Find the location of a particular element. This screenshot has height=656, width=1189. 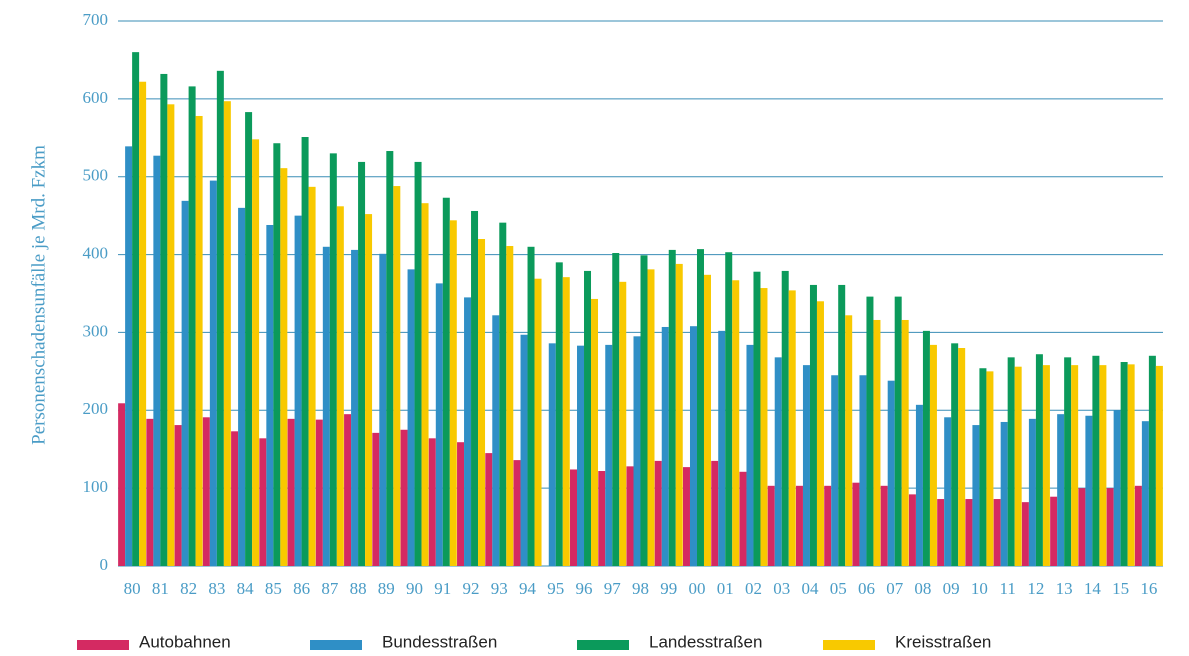

y-tick-label: 400 is located at coordinates (96, 252).